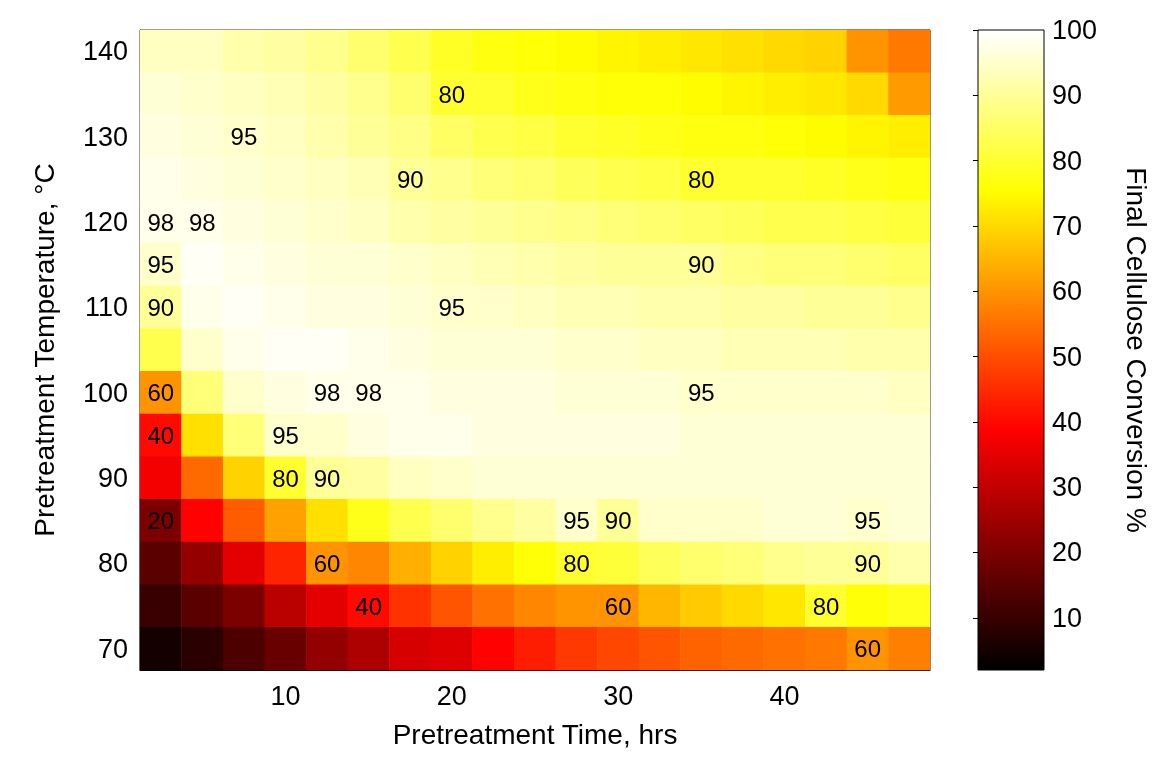 This screenshot has height=767, width=1154. Describe the element at coordinates (1075, 30) in the screenshot. I see `color-bar-label: 100` at that location.